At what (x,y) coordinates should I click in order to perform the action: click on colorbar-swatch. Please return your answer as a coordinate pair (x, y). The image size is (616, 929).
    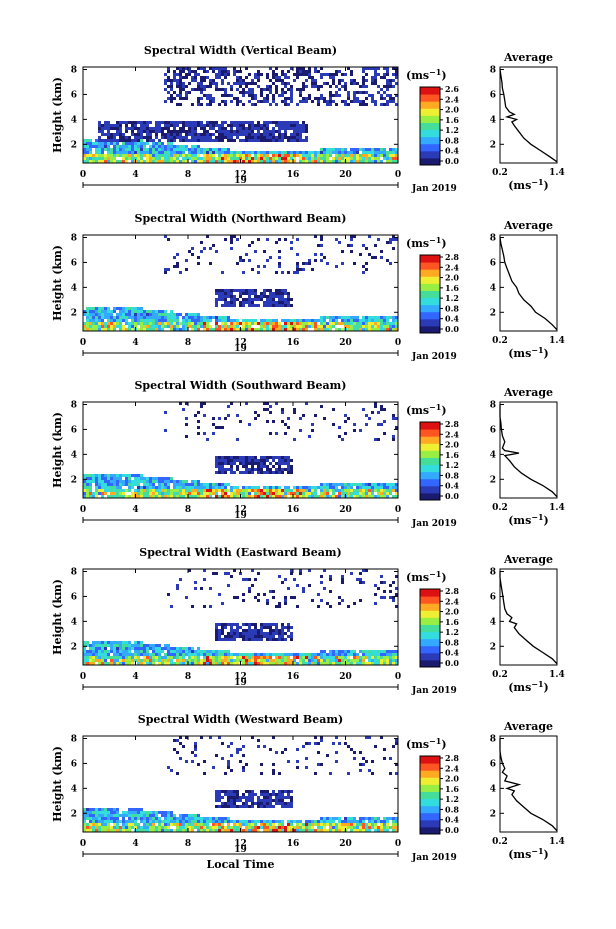
    Looking at the image, I should click on (430, 809).